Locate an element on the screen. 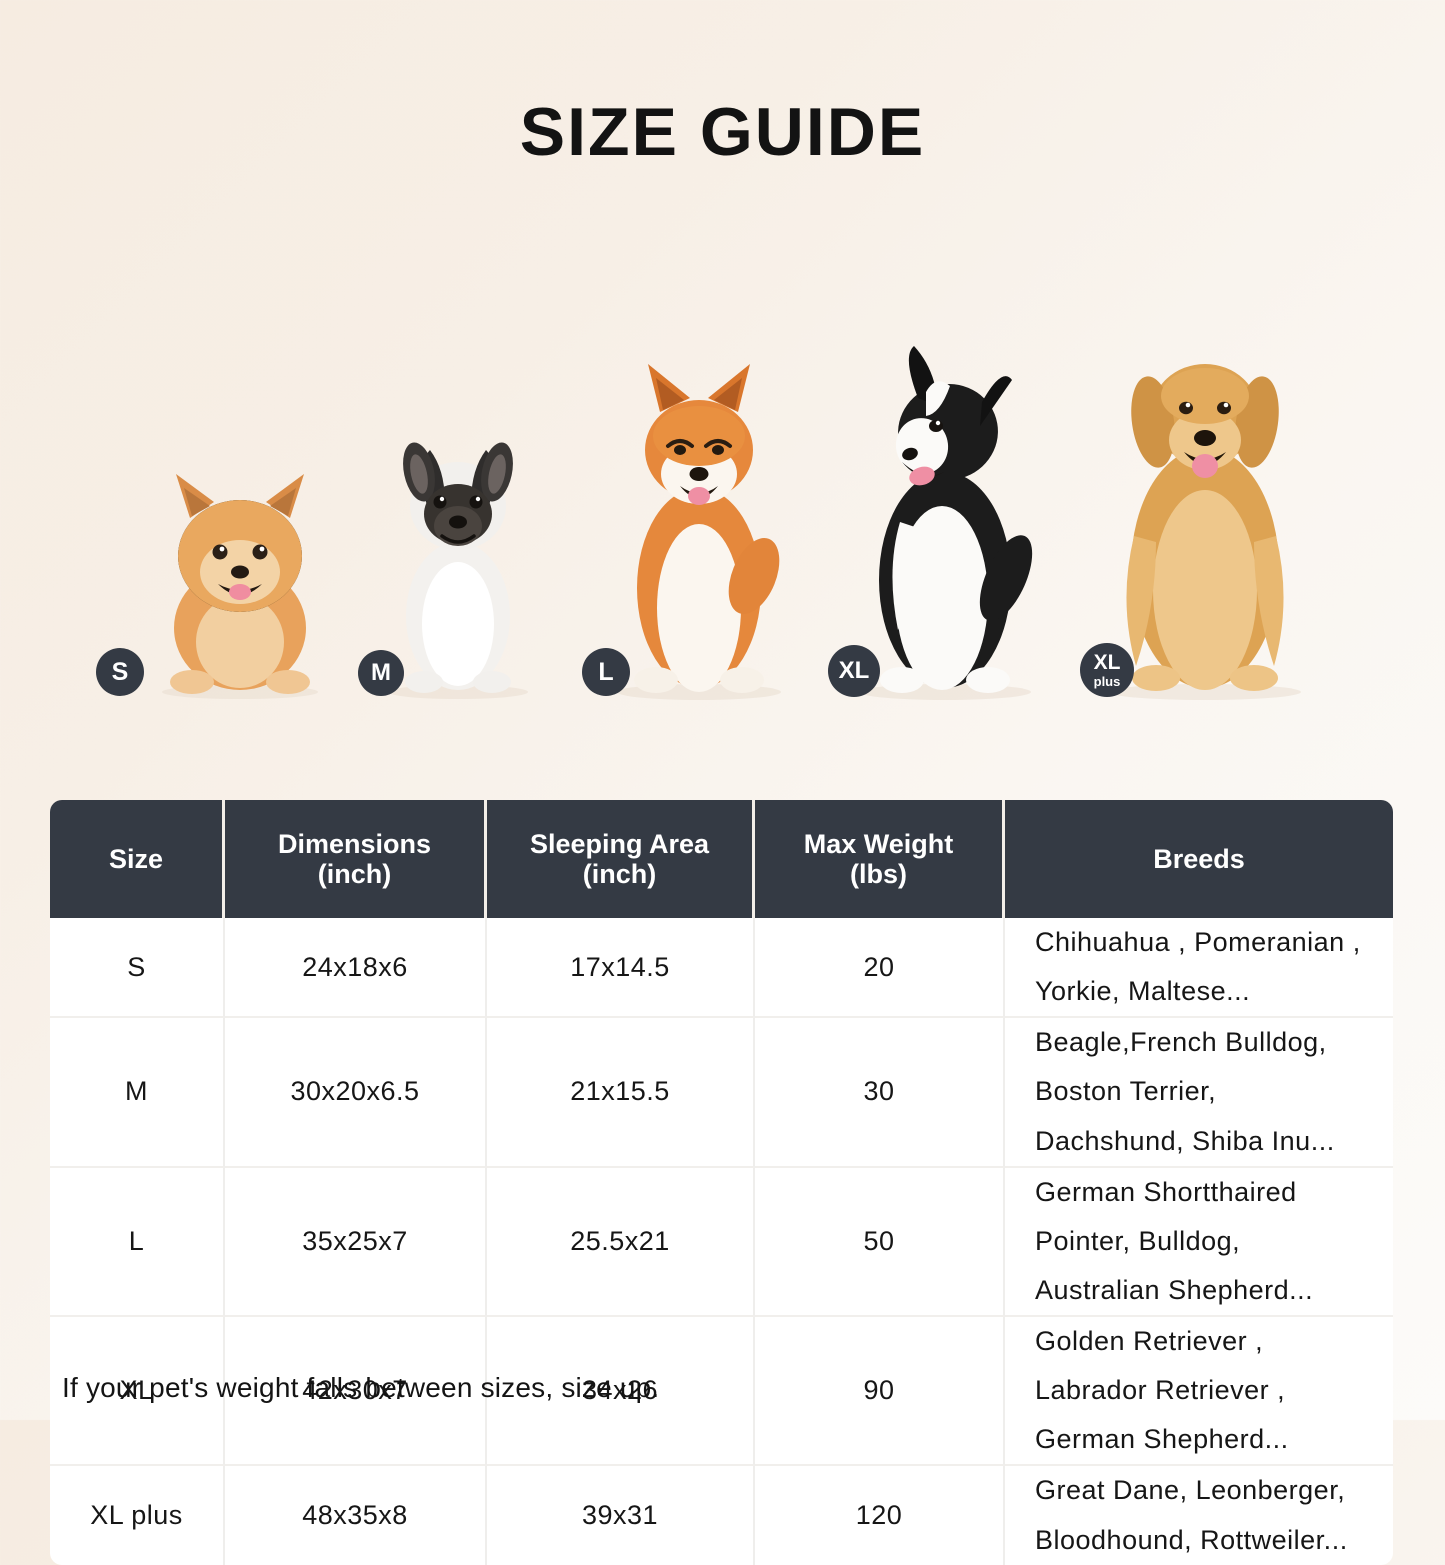  size-badge-xl-plus: XL plus is located at coordinates (1107, 670).